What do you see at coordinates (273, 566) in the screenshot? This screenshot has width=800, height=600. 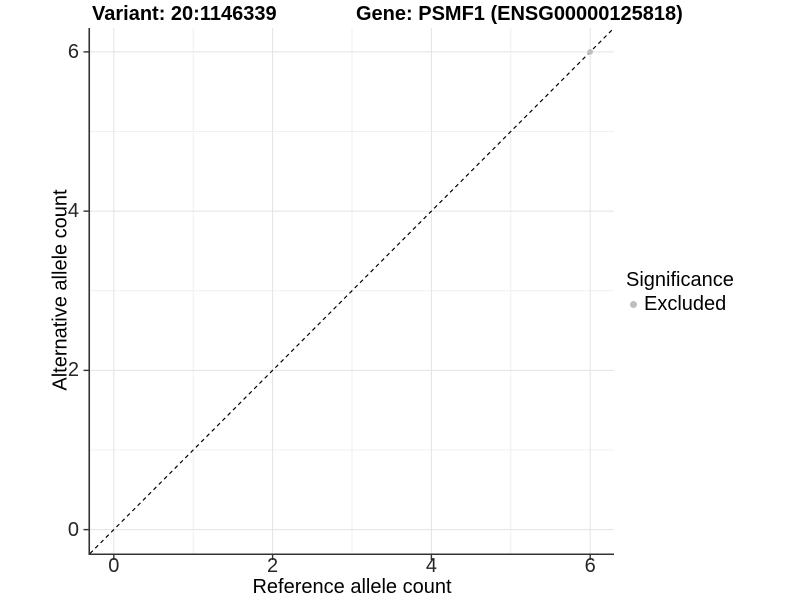 I see `x-tick-label: 2` at bounding box center [273, 566].